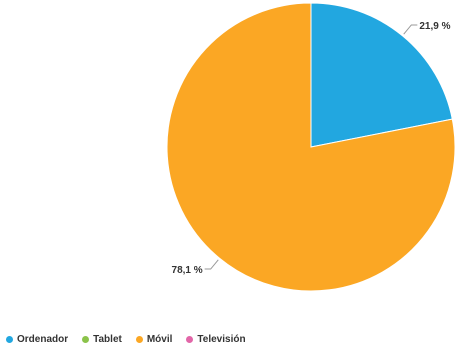 The height and width of the screenshot is (353, 457). Describe the element at coordinates (381, 75) in the screenshot. I see `pie-slice-ordenador` at that location.